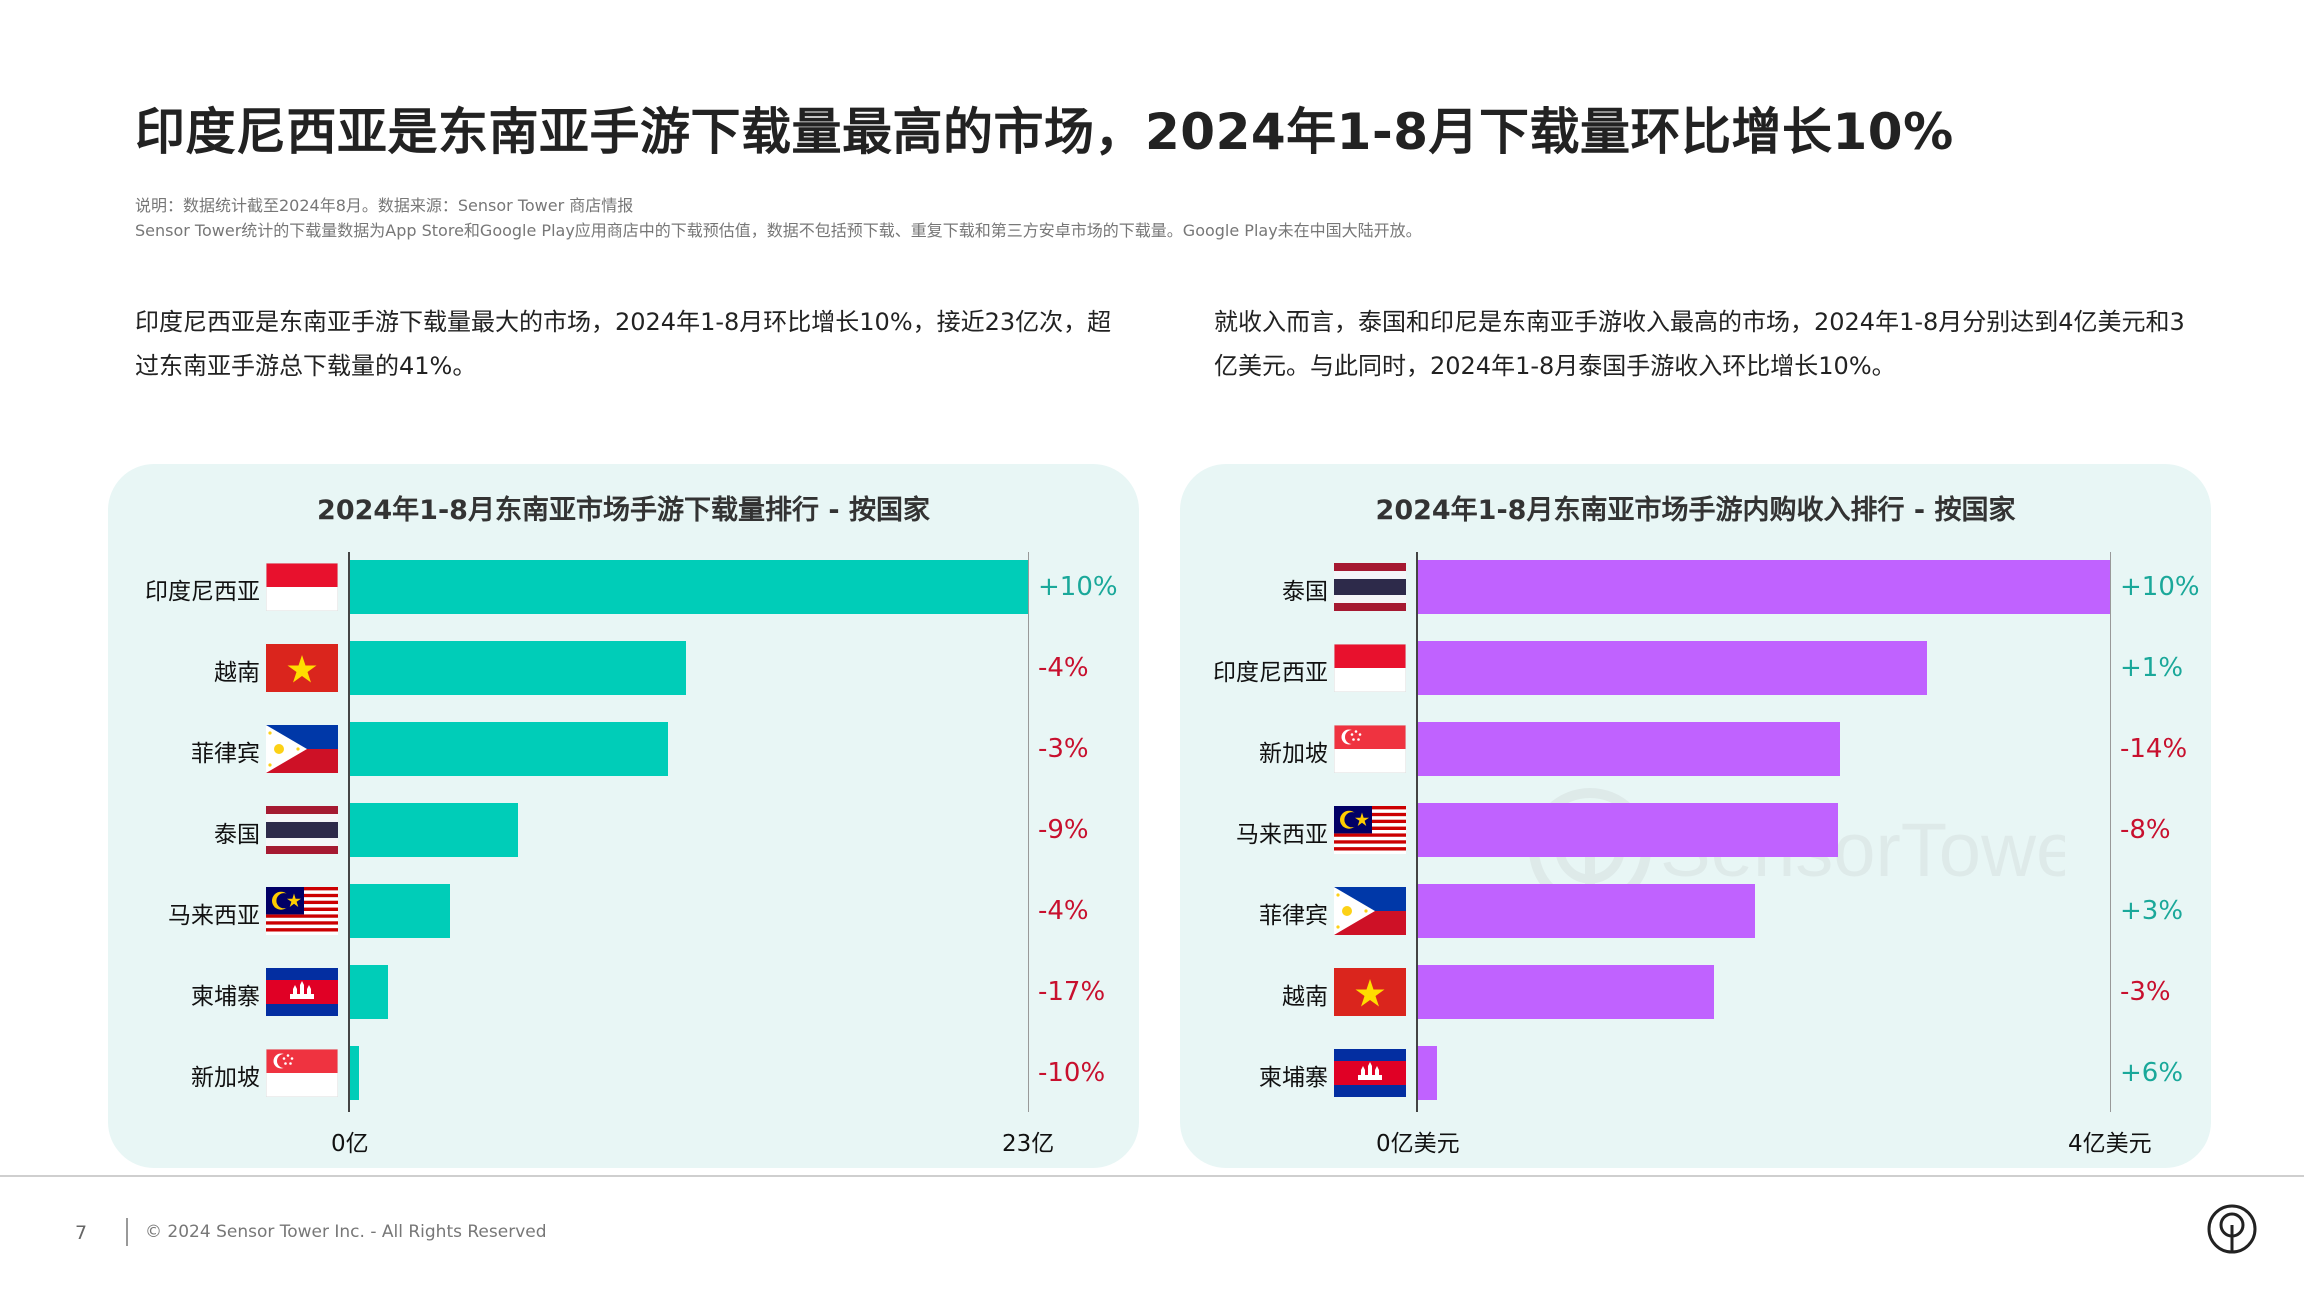  I want to click on footer-divider, so click(1152, 1176).